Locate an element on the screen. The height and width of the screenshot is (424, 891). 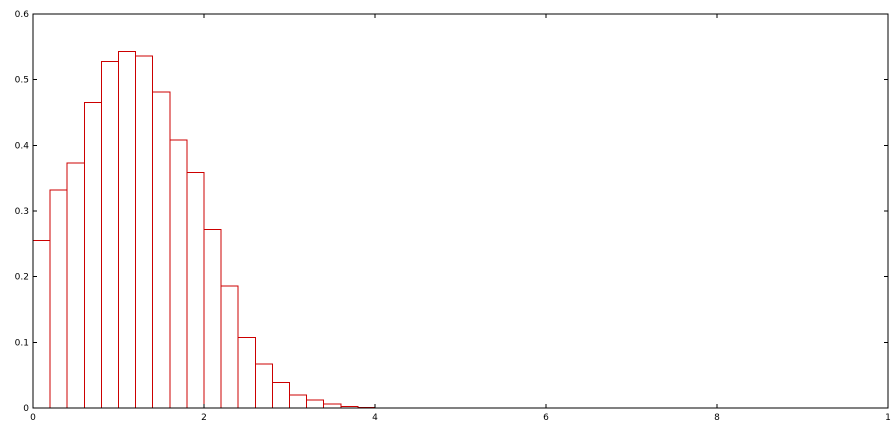
x-tick-label: 1 is located at coordinates (888, 418).